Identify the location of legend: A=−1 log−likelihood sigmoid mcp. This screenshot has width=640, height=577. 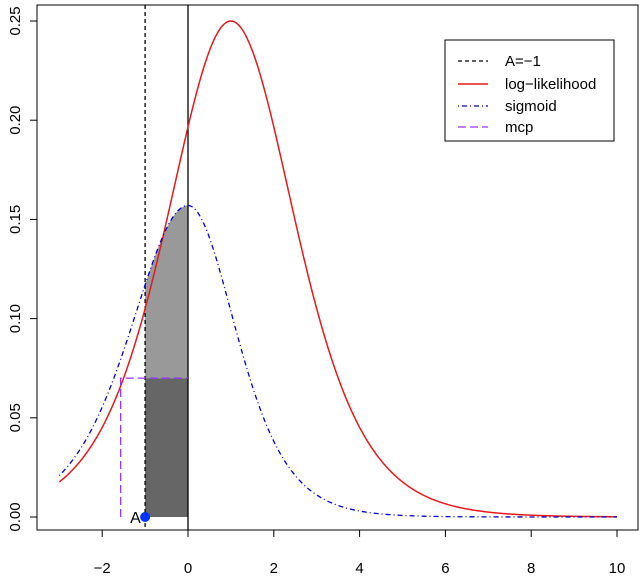
(529, 90).